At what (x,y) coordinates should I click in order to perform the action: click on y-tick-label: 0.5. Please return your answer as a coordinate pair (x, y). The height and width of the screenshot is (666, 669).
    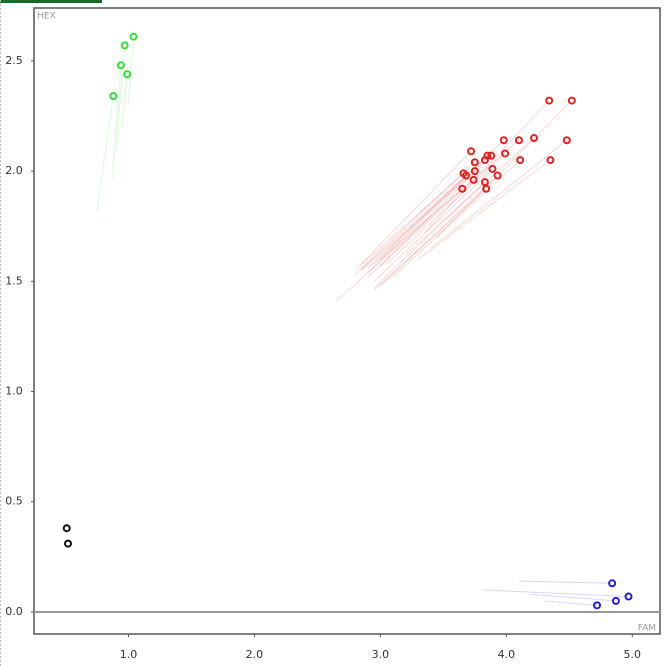
    Looking at the image, I should click on (14, 501).